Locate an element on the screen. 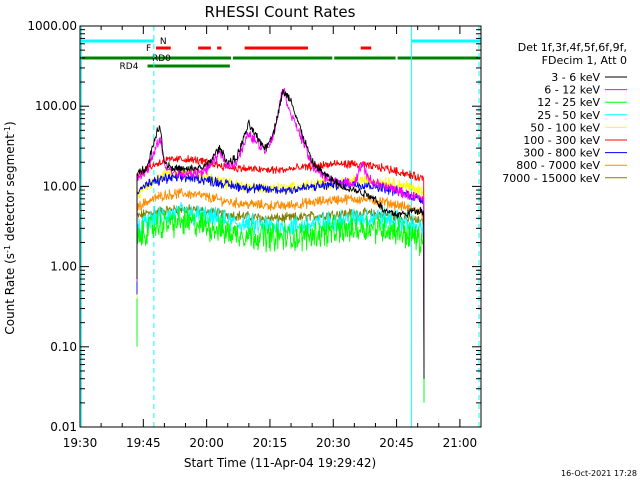 The image size is (640, 480). legend-label-5: 100 - 300 keV is located at coordinates (561, 140).